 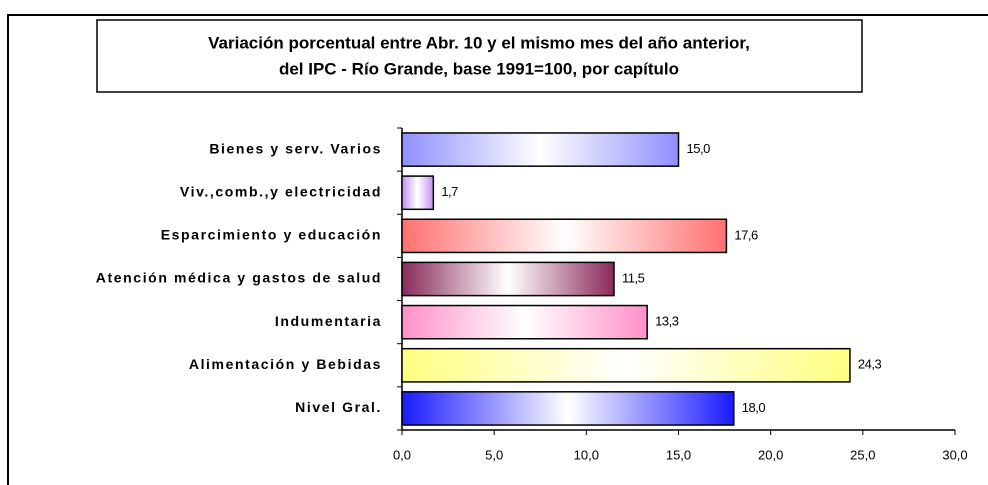 What do you see at coordinates (295, 148) in the screenshot?
I see `y-tick-label: Bienes y serv. Varios` at bounding box center [295, 148].